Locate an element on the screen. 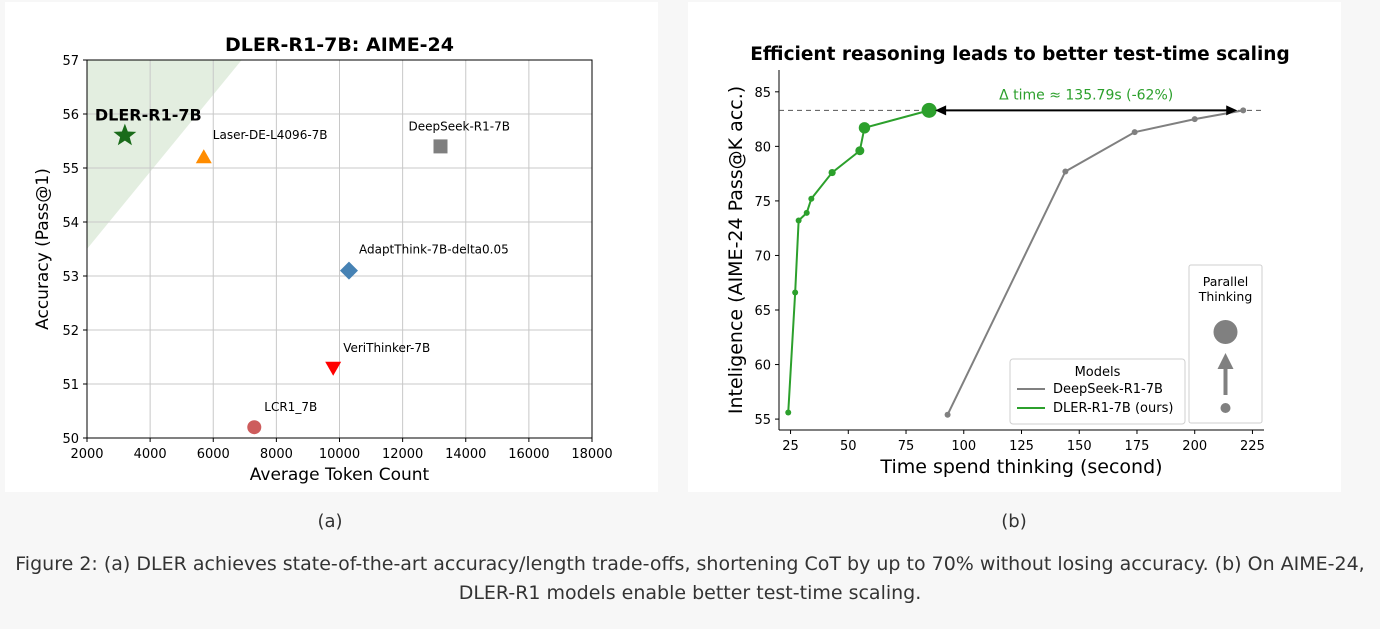  subfigure-label-b: (b) is located at coordinates (1014, 521).